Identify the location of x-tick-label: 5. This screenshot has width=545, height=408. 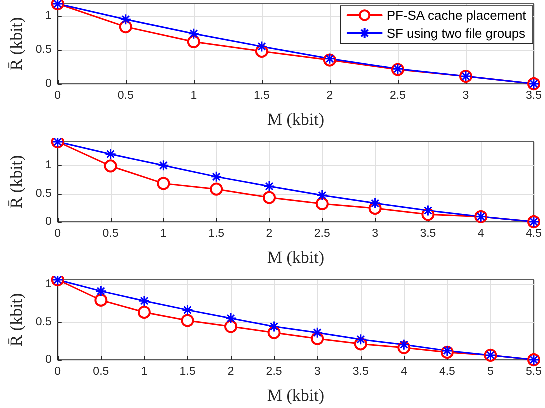
(491, 372).